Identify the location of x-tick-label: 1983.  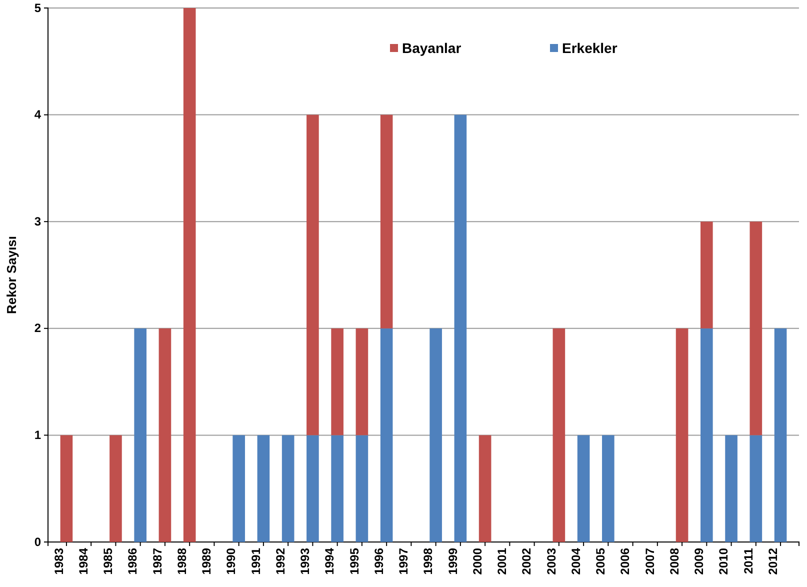
(59, 561).